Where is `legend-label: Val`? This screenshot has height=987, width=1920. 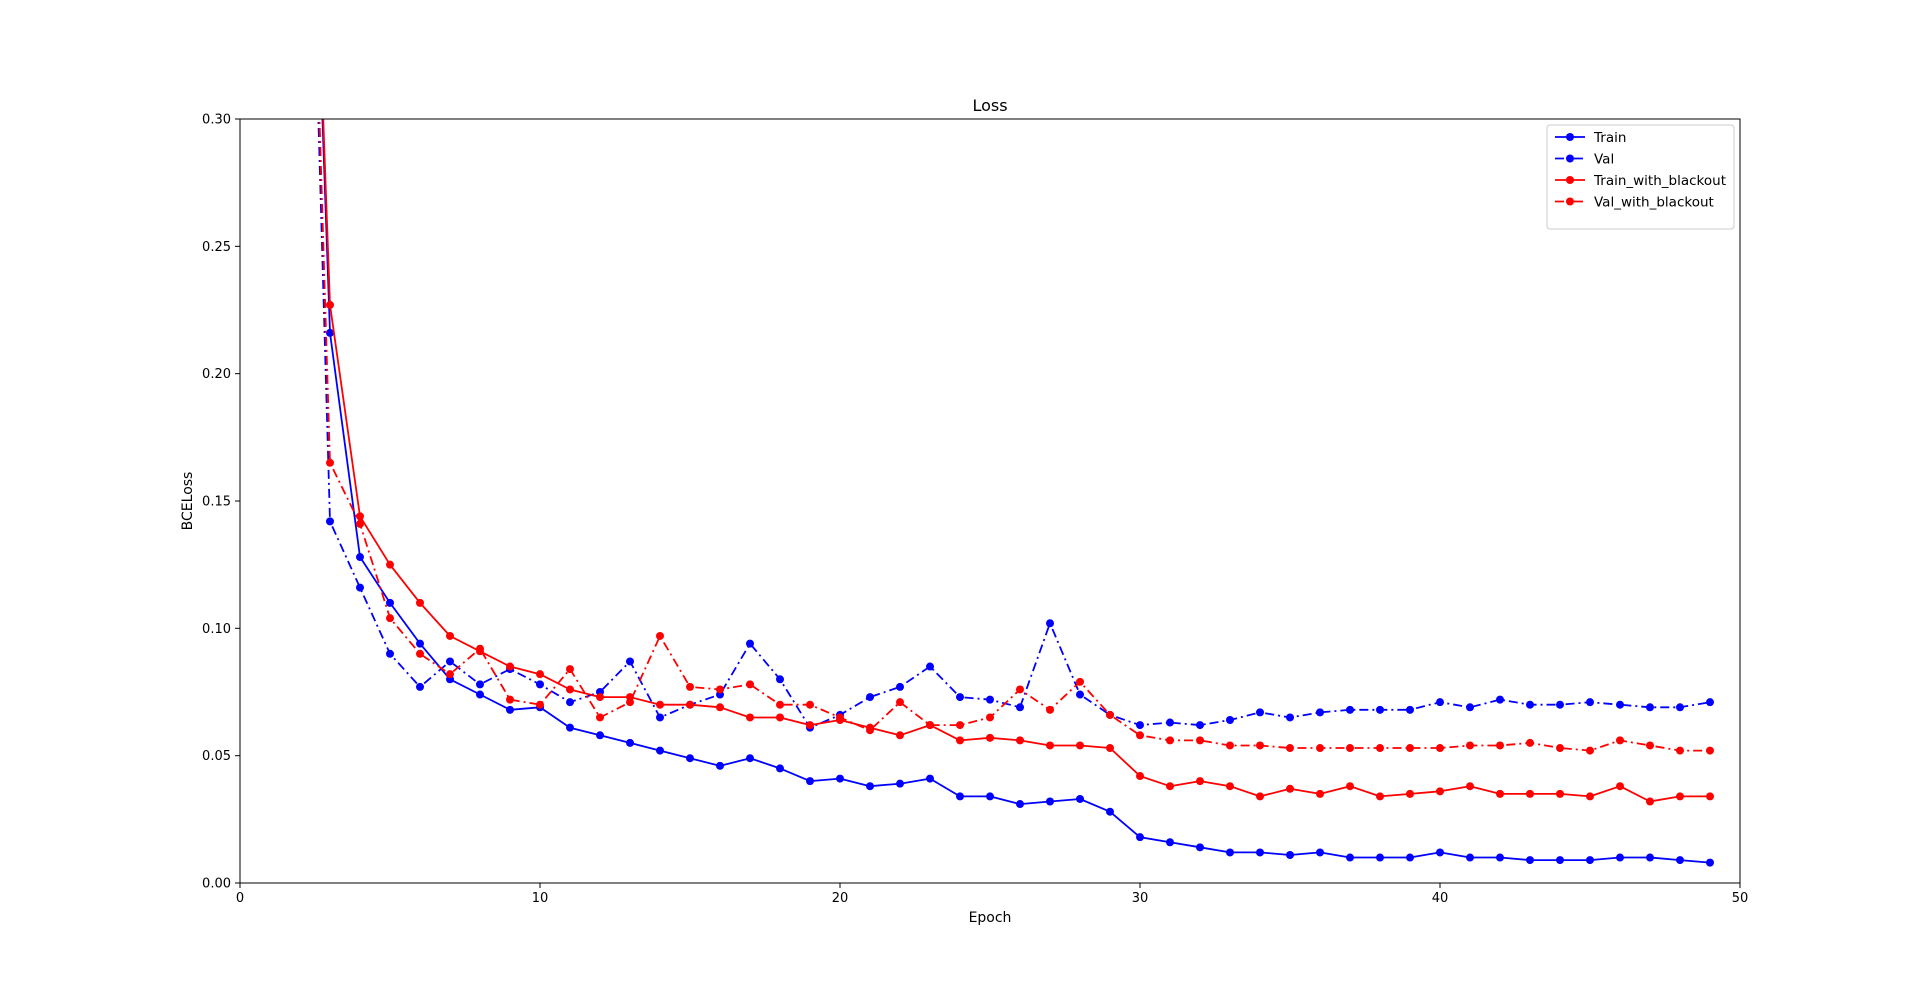
legend-label: Val is located at coordinates (1604, 160).